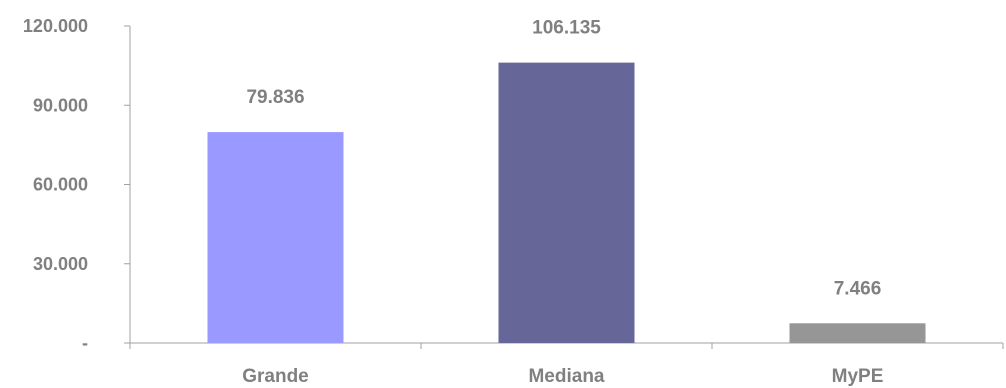  What do you see at coordinates (60, 105) in the screenshot?
I see `y-tick-label: 90.000` at bounding box center [60, 105].